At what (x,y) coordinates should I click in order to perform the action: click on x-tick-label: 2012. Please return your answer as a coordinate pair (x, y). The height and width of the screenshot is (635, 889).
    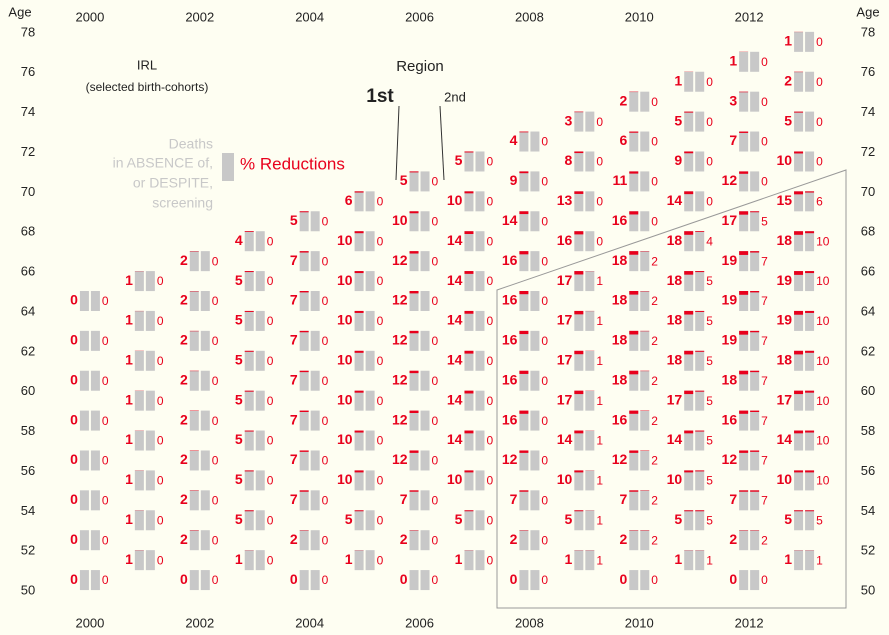
    Looking at the image, I should click on (749, 622).